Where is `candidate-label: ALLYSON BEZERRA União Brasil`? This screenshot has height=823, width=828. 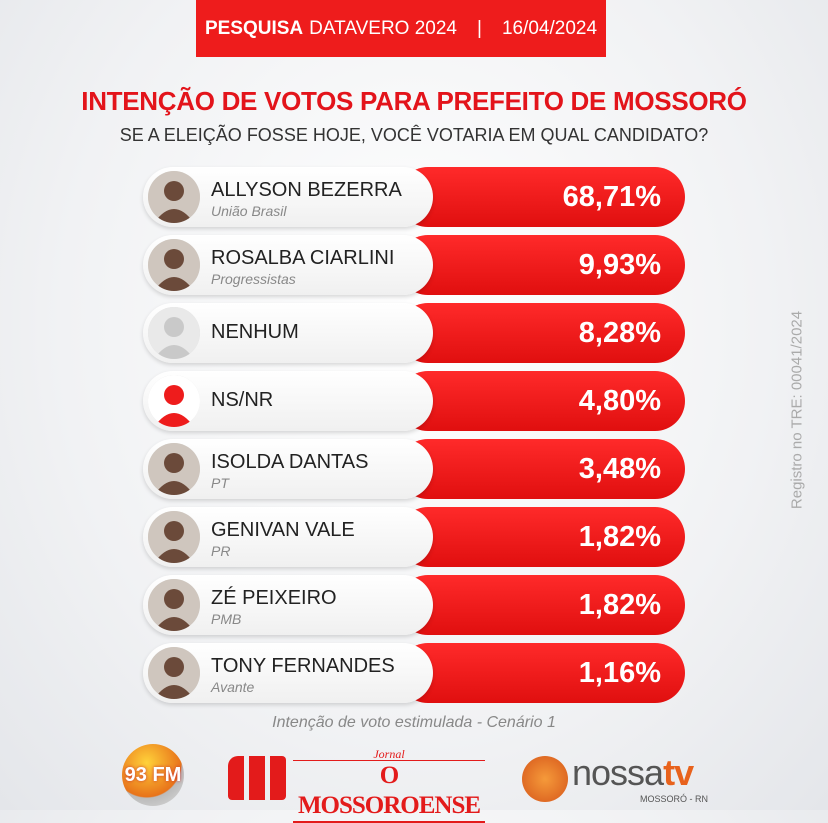
candidate-label: ALLYSON BEZERRA União Brasil is located at coordinates (288, 197).